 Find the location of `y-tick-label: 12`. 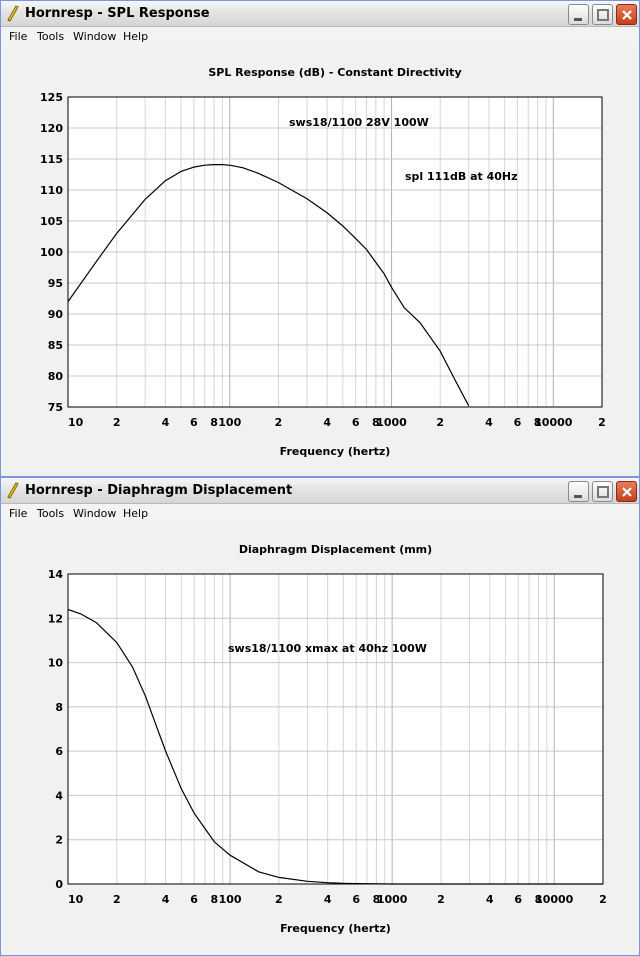

y-tick-label: 12 is located at coordinates (55, 618).